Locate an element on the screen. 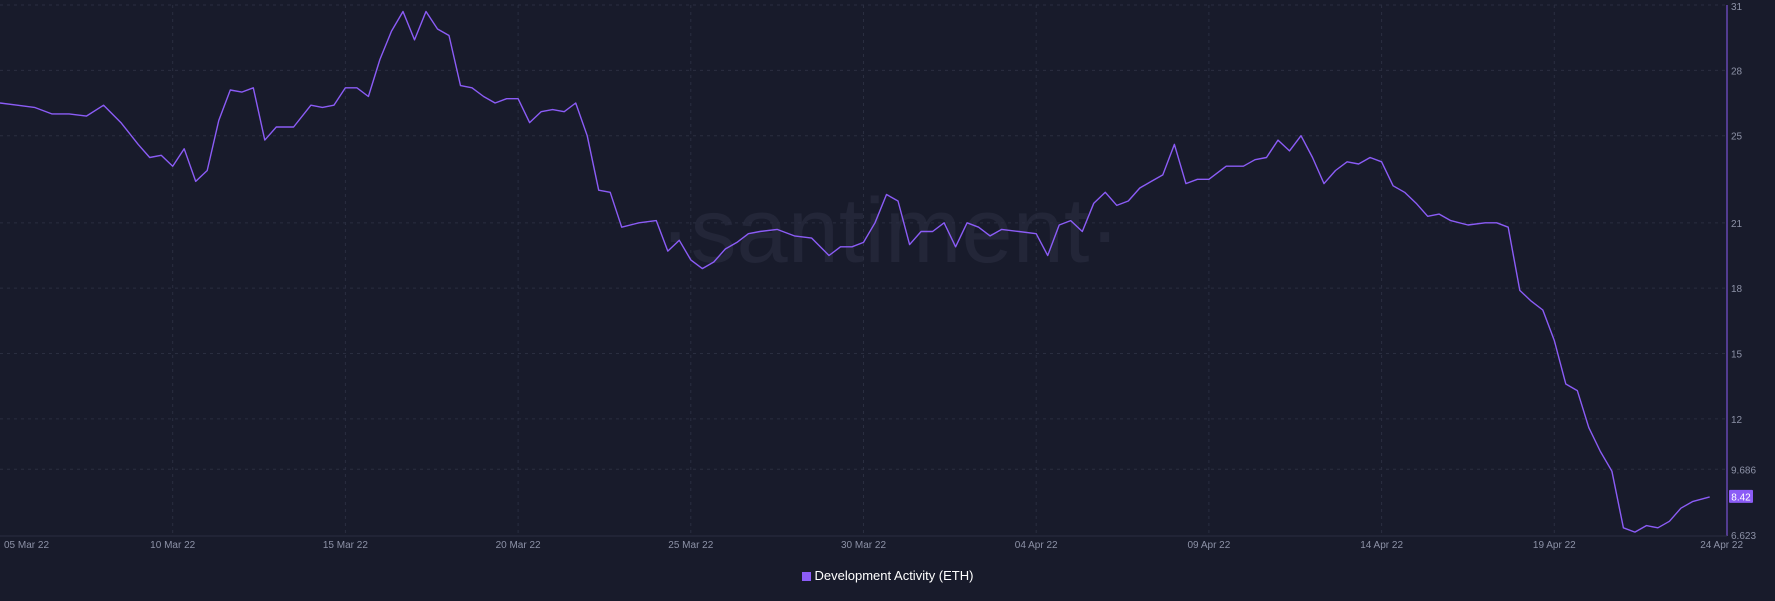 The width and height of the screenshot is (1775, 601). y-tick-label: 25 is located at coordinates (1737, 137).